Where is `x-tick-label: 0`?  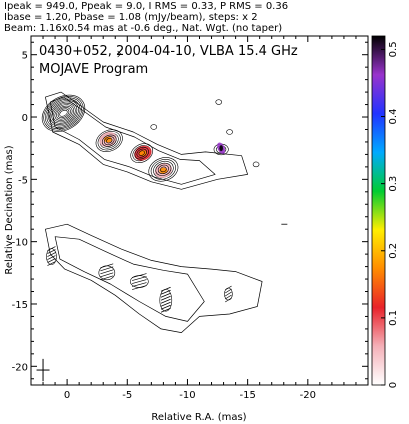
x-tick-label: 0 is located at coordinates (67, 395).